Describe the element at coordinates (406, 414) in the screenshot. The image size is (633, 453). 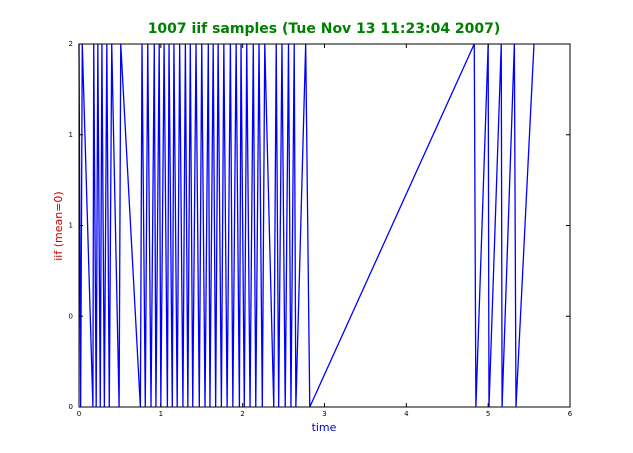
I see `x-tick-label: 4` at that location.